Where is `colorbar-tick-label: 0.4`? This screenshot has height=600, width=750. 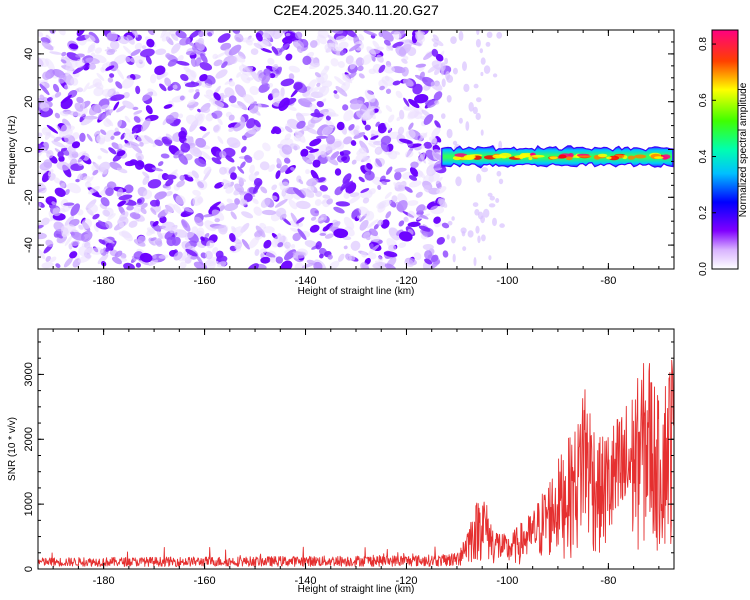
colorbar-tick-label: 0.4 is located at coordinates (703, 156).